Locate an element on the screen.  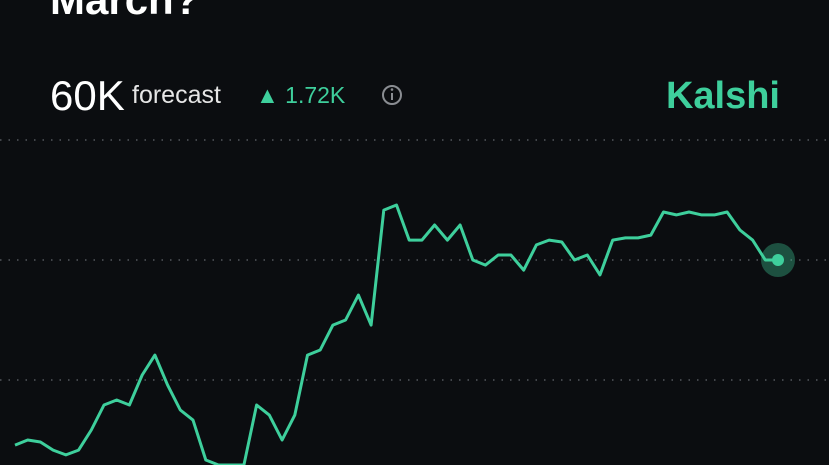
brand: Kalshi is located at coordinates (723, 96).